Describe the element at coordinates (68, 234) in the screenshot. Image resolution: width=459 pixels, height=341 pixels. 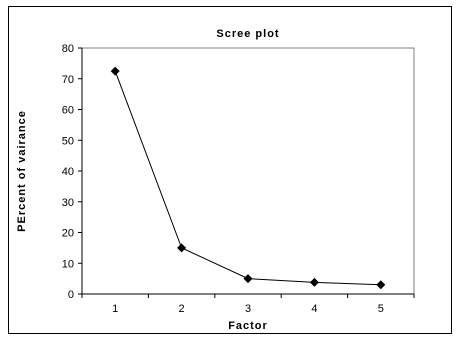
I see `y-tick-label: 20` at that location.